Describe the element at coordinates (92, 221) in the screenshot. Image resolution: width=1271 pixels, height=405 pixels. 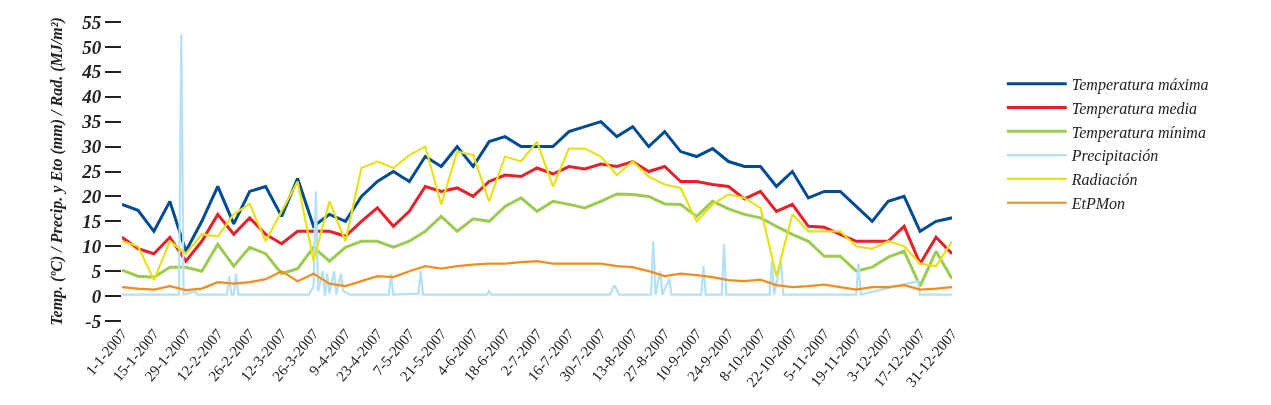
I see `y-tick-label: 15` at that location.